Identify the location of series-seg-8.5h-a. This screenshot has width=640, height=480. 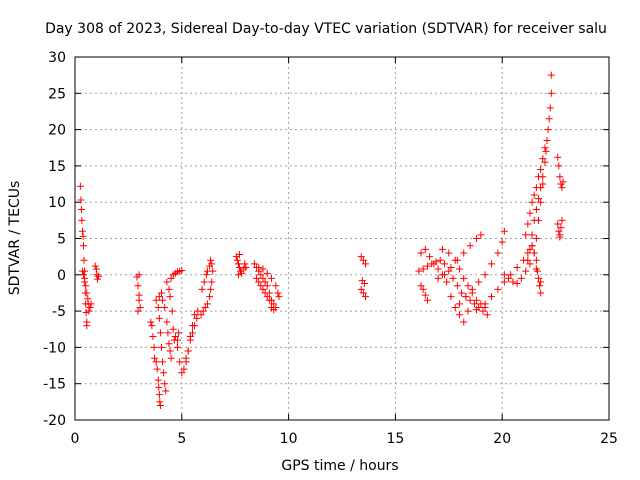
(264, 284).